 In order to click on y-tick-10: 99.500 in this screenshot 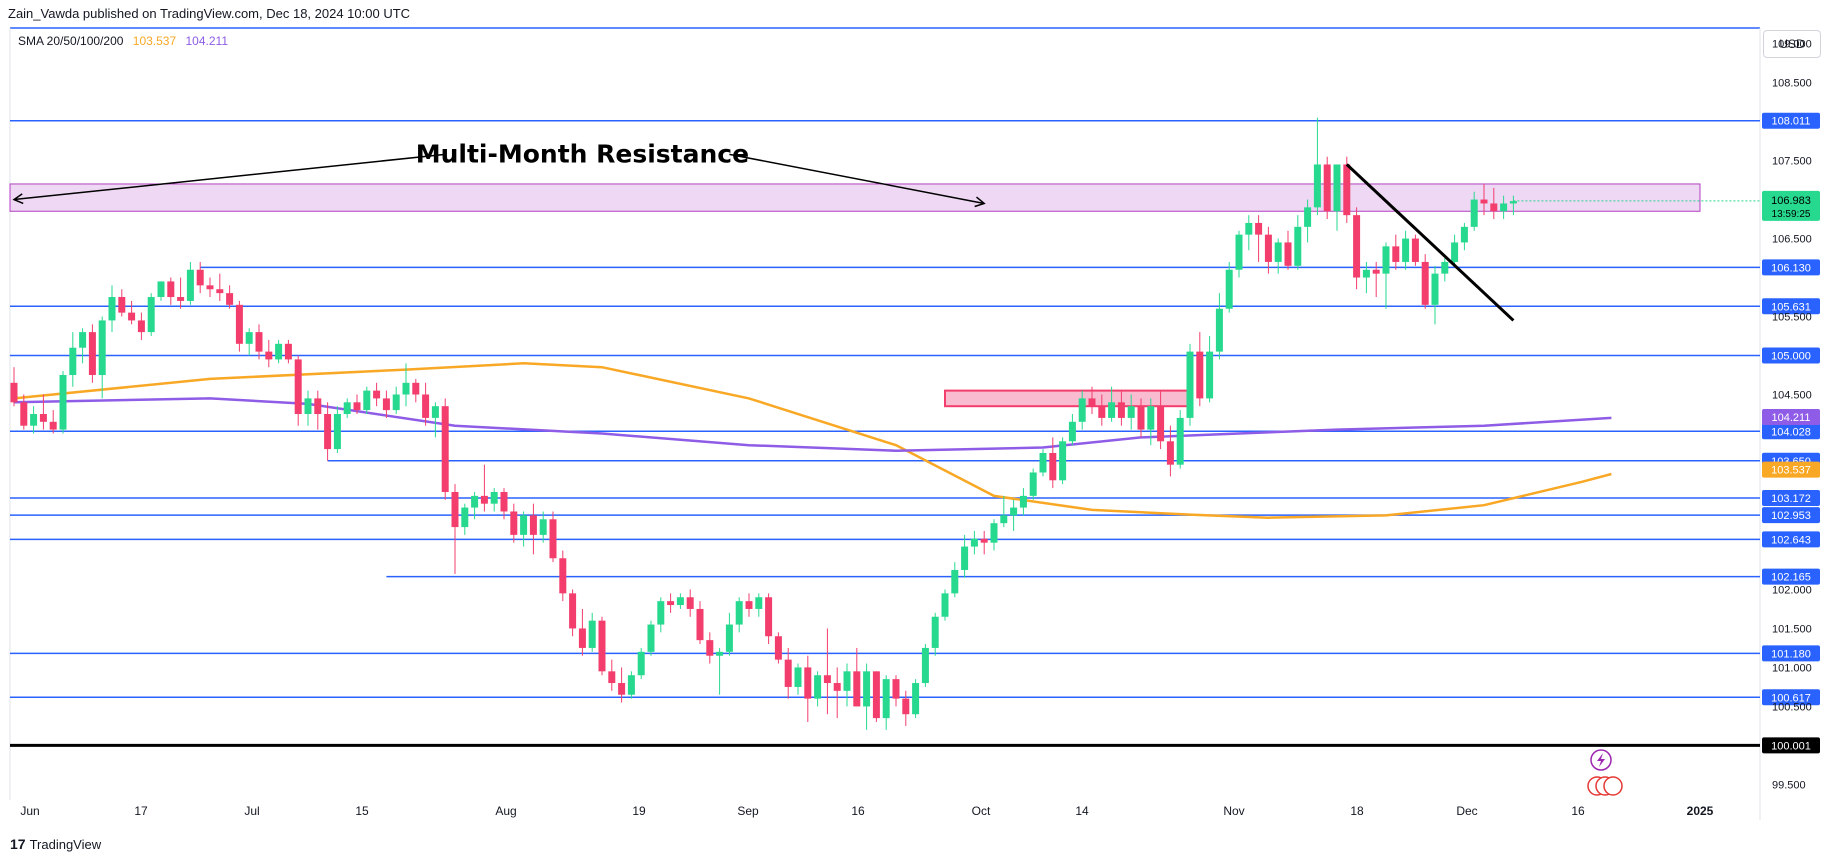, I will do `click(1789, 785)`.